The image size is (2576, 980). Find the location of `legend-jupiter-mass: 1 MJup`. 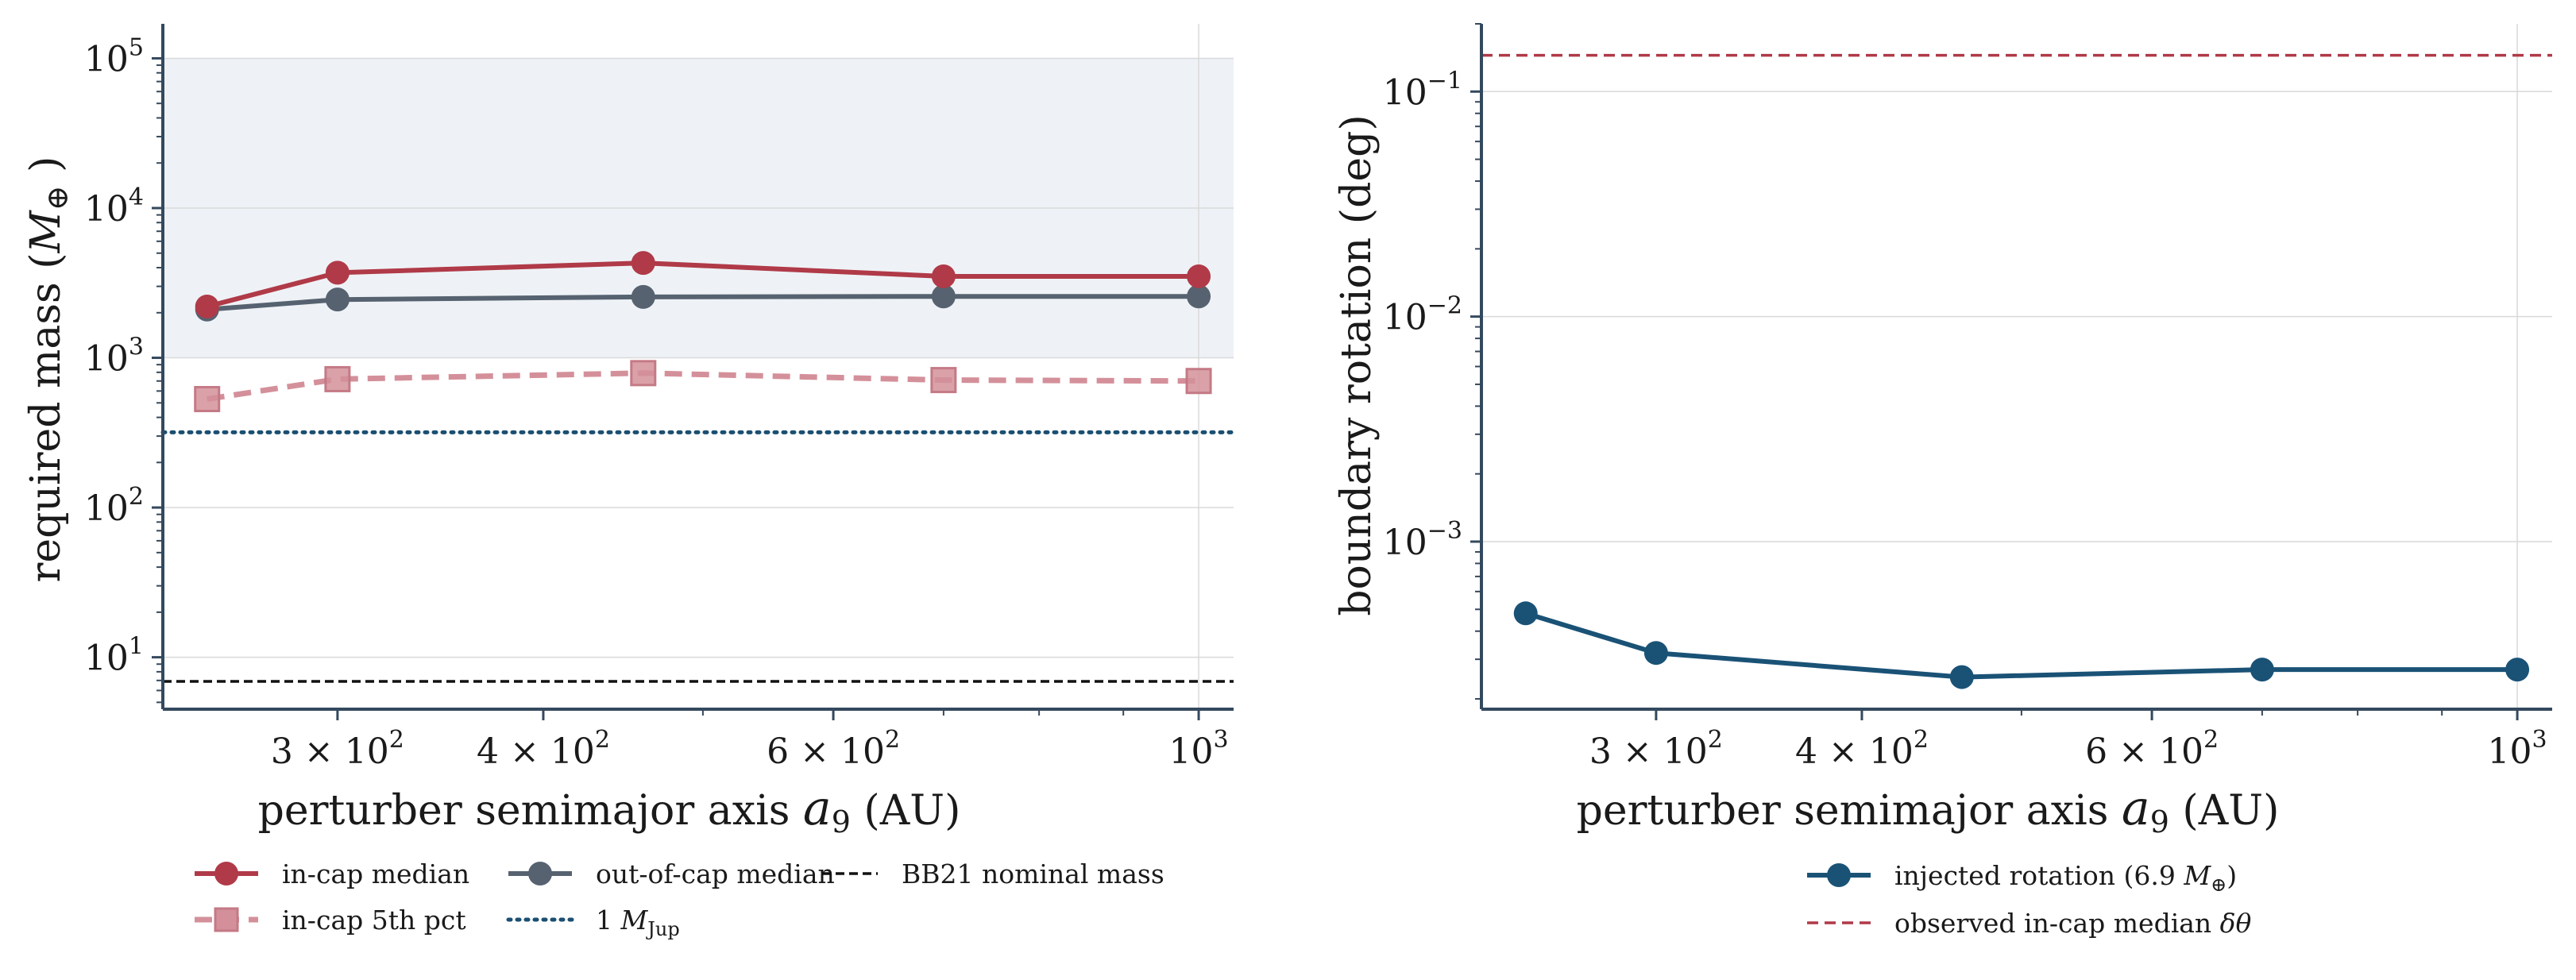

legend-jupiter-mass: 1 MJup is located at coordinates (593, 922).